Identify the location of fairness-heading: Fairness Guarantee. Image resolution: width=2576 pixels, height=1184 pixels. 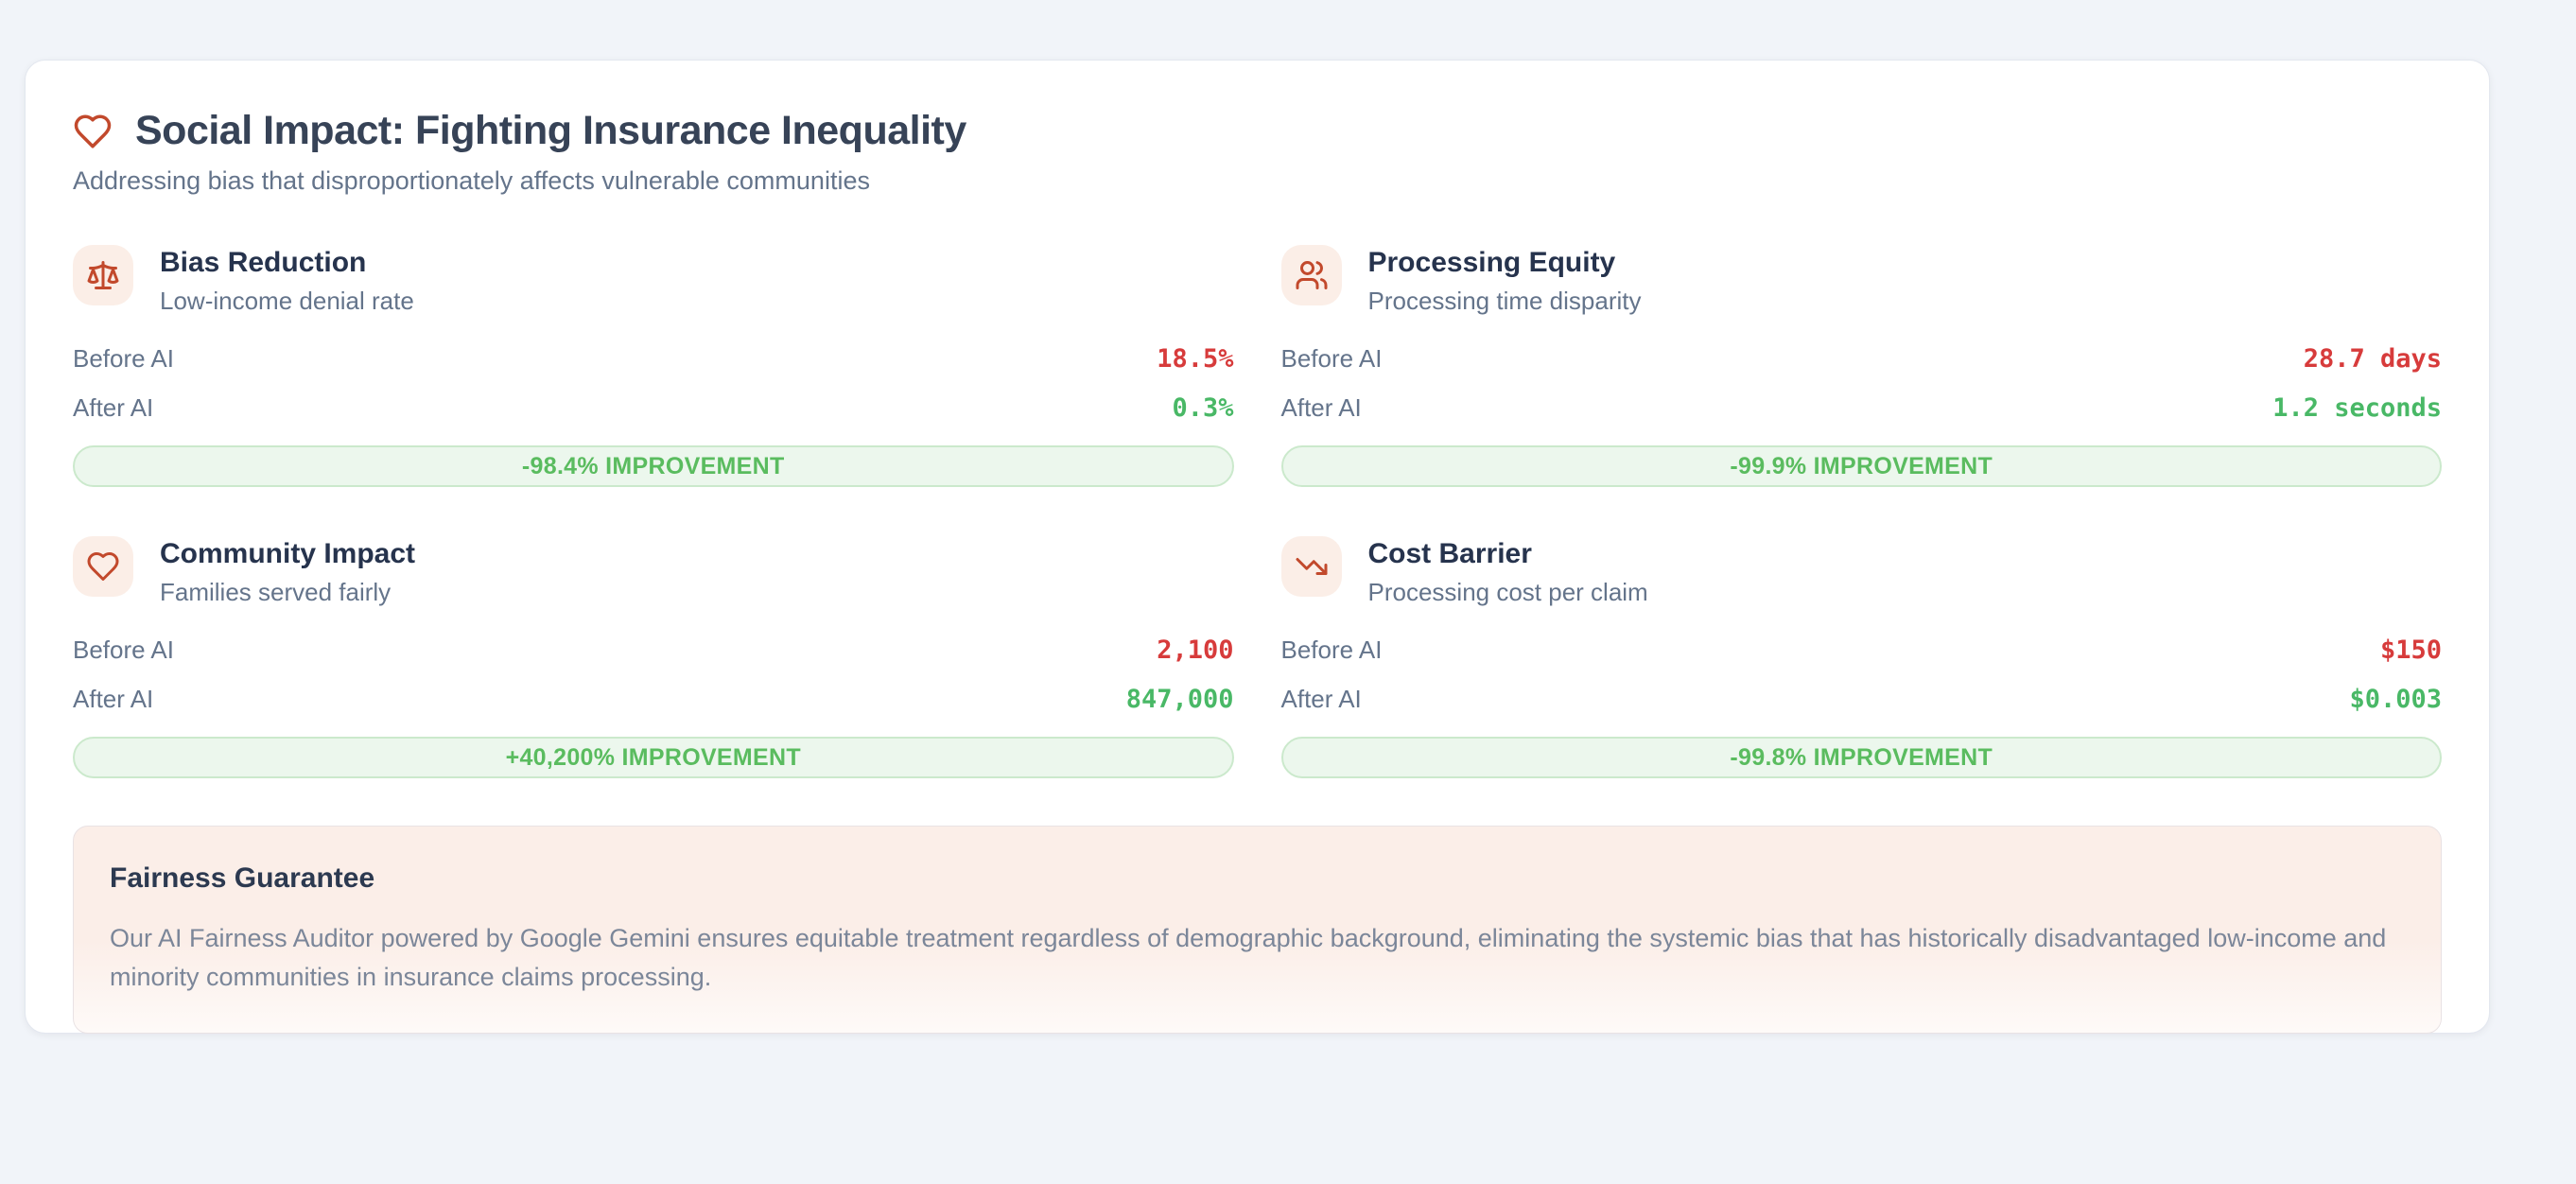
(243, 878).